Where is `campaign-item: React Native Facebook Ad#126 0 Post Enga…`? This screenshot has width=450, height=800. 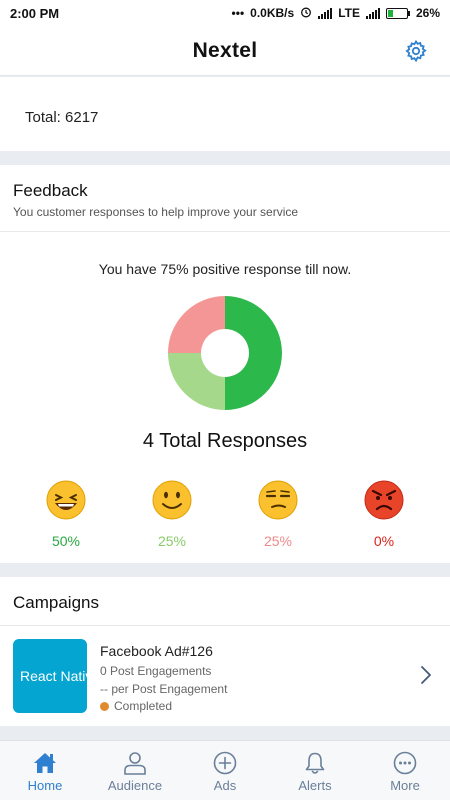 campaign-item: React Native Facebook Ad#126 0 Post Enga… is located at coordinates (225, 676).